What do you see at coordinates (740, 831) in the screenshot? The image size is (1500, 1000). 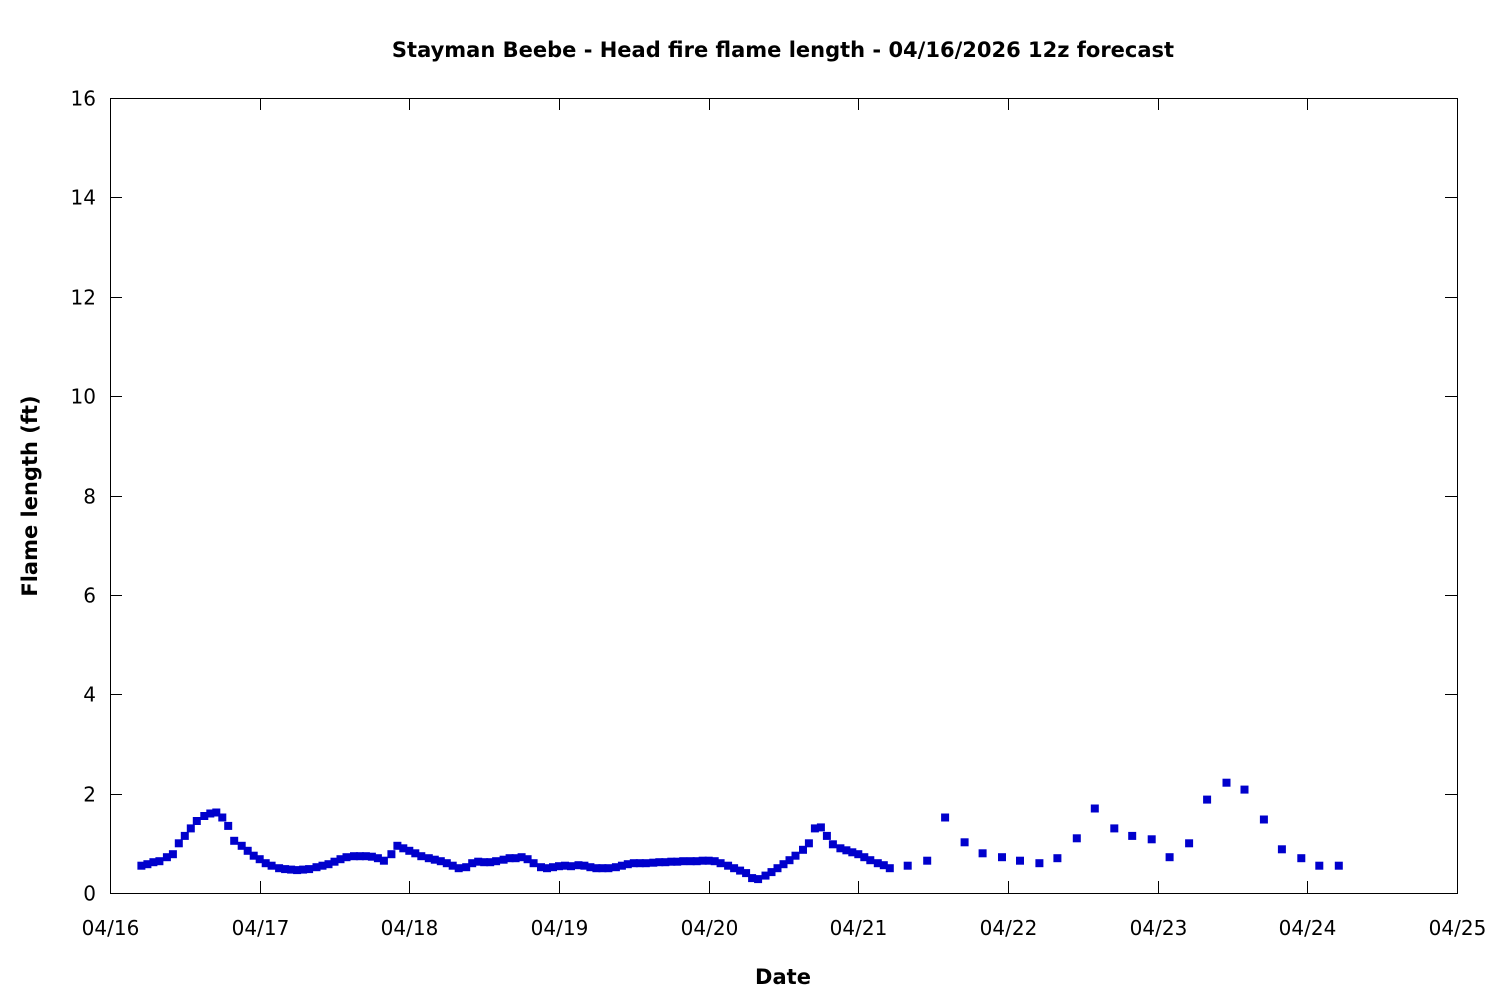 I see `data-points` at bounding box center [740, 831].